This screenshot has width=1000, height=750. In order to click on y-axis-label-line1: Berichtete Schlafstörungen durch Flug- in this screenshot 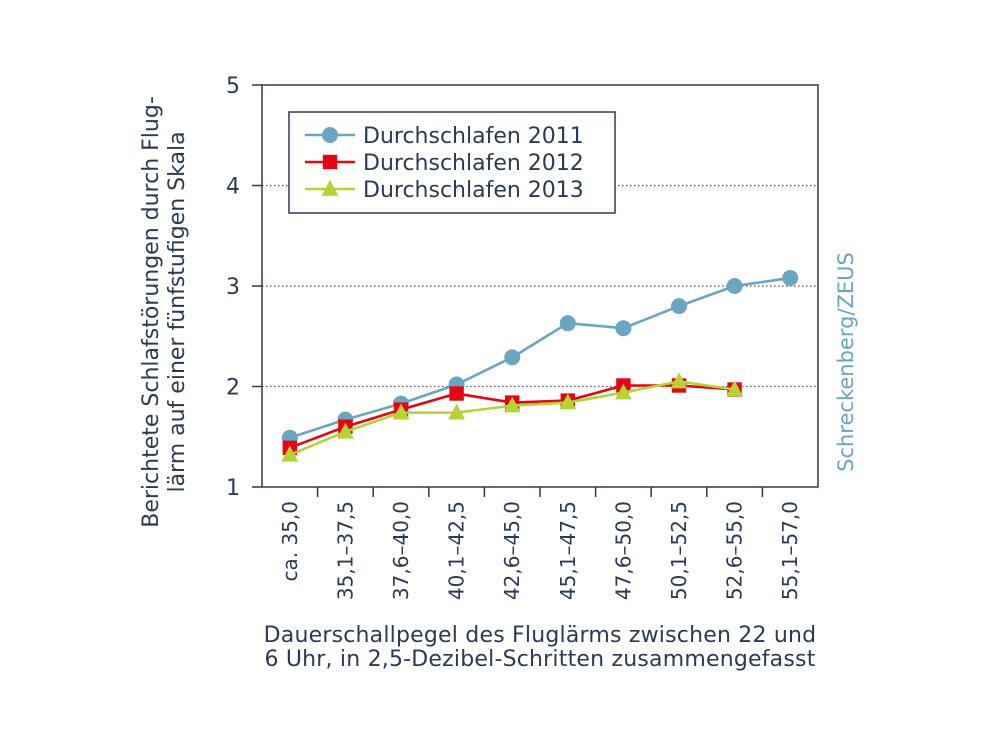, I will do `click(151, 312)`.